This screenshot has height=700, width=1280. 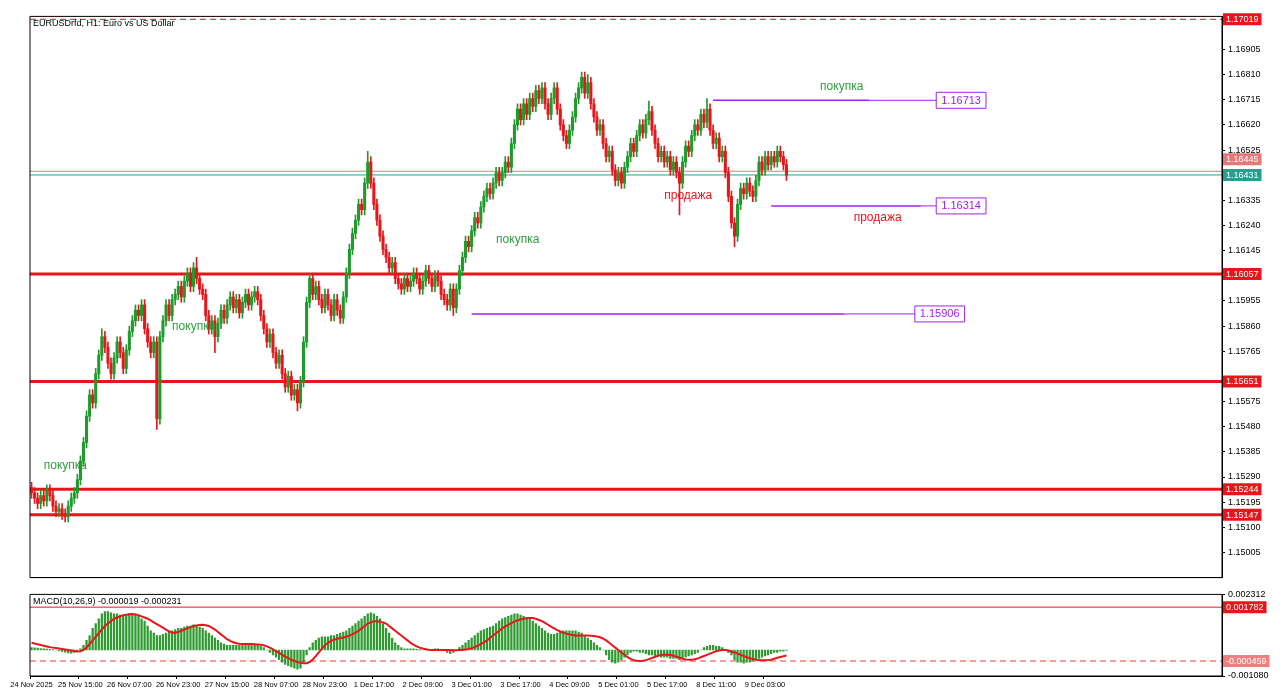 What do you see at coordinates (1242, 159) in the screenshot?
I see `ref-line-label: 1.16445` at bounding box center [1242, 159].